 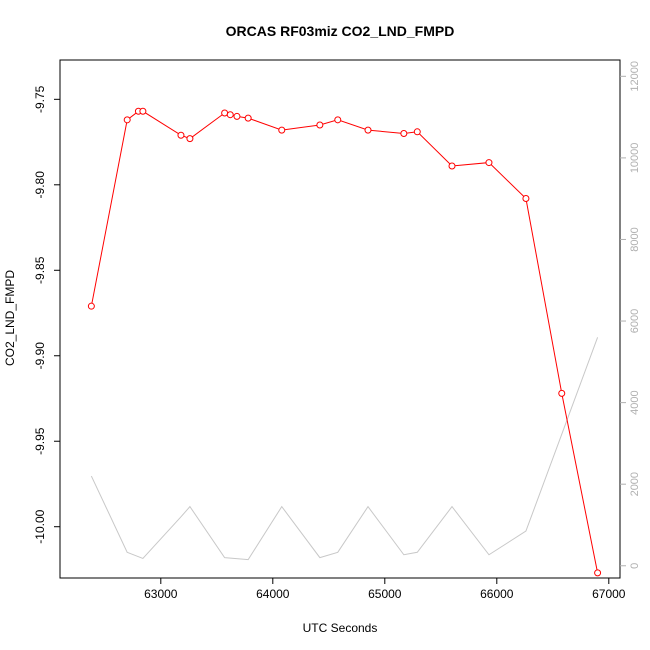 I want to click on y2-tick-label: 8000, so click(x=635, y=239).